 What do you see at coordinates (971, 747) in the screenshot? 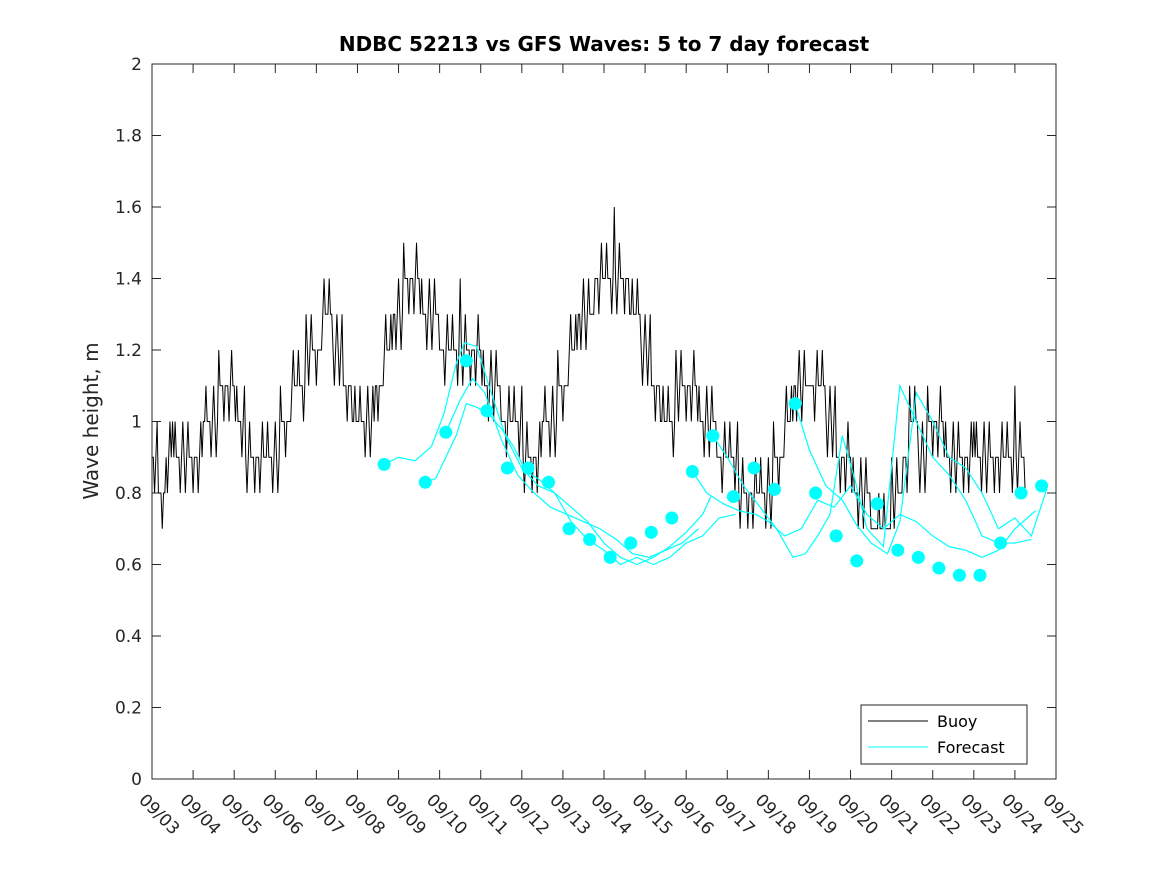
I see `legend-forecast-label: Forecast` at bounding box center [971, 747].